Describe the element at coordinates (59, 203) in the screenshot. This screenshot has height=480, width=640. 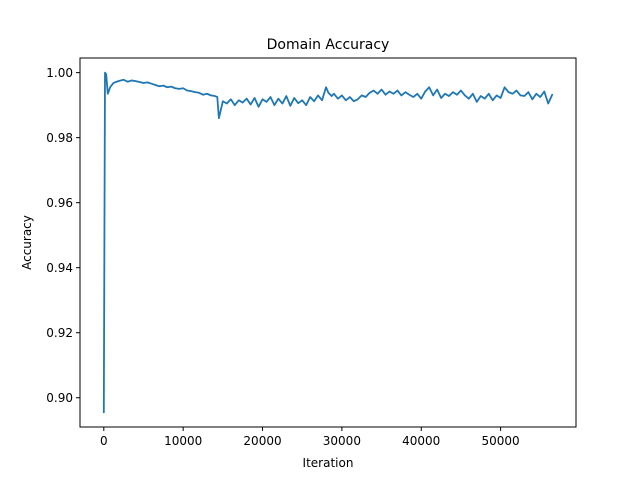
I see `y-tick-label: 0.96` at that location.